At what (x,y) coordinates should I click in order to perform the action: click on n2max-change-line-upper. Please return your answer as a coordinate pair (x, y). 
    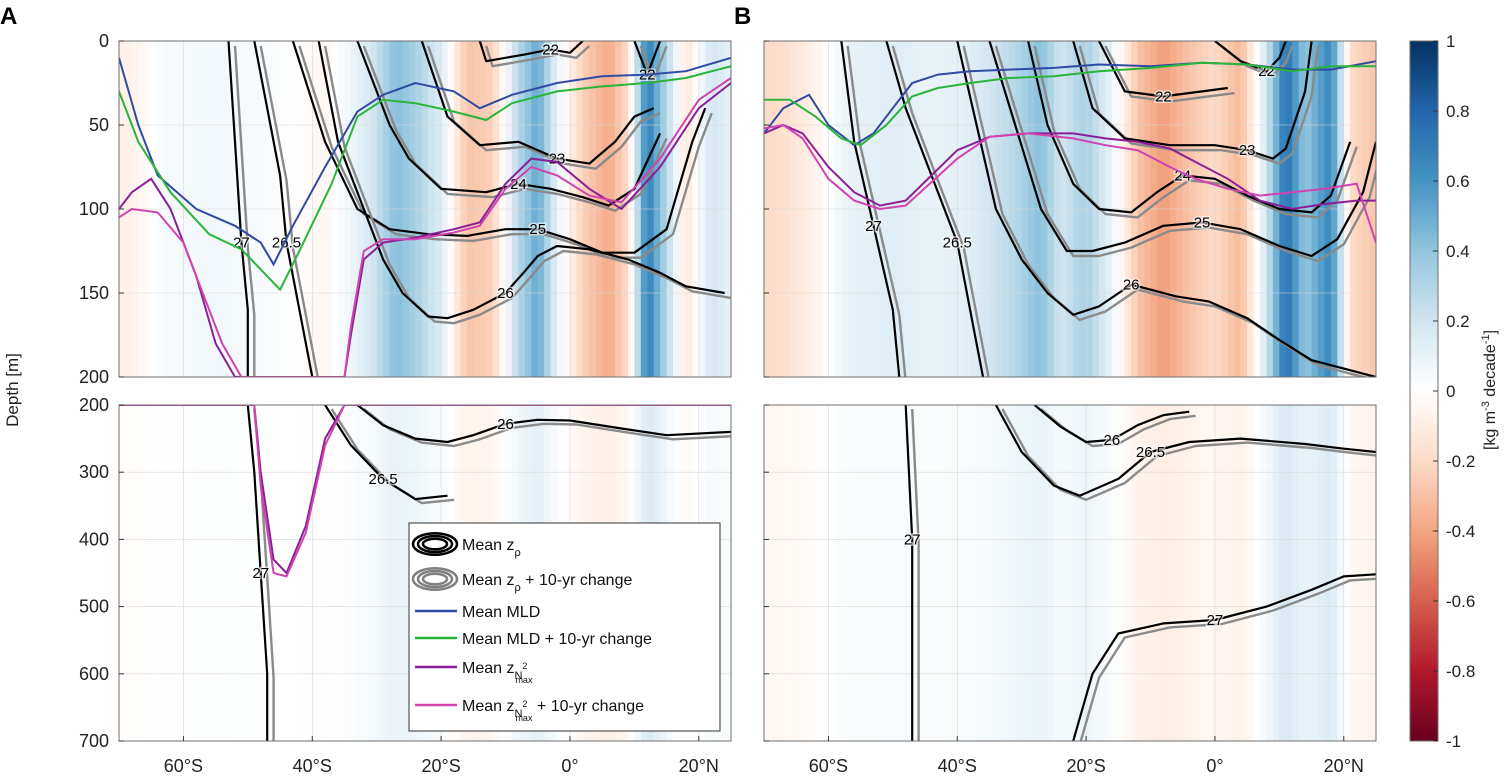
    Looking at the image, I should click on (1070, 183).